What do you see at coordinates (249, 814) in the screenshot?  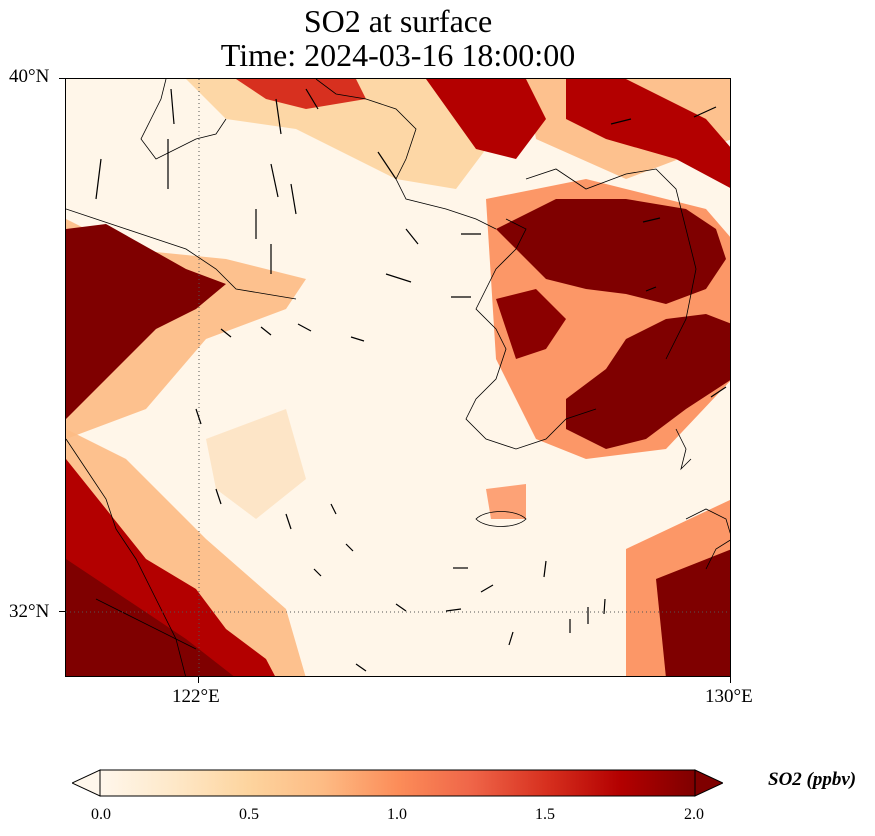 I see `colorbar-tick-1: 0.5` at bounding box center [249, 814].